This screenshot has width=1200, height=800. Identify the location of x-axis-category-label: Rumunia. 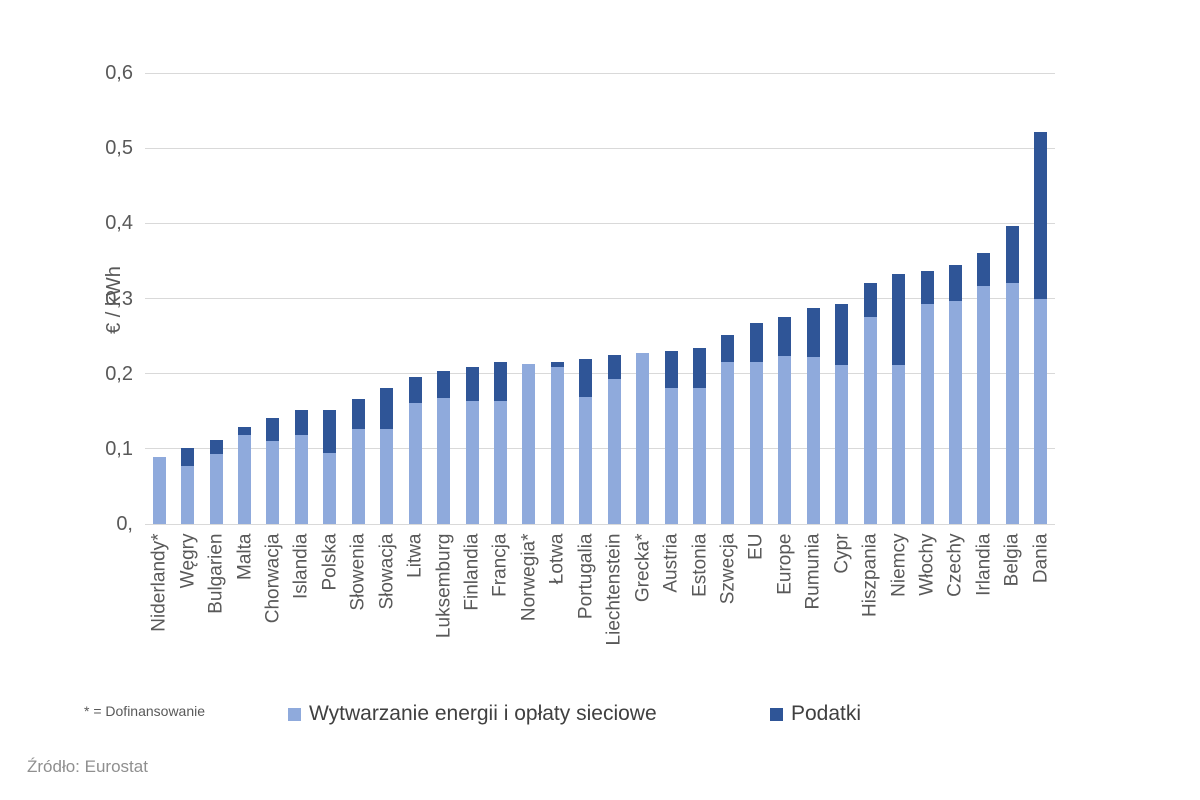
(813, 571).